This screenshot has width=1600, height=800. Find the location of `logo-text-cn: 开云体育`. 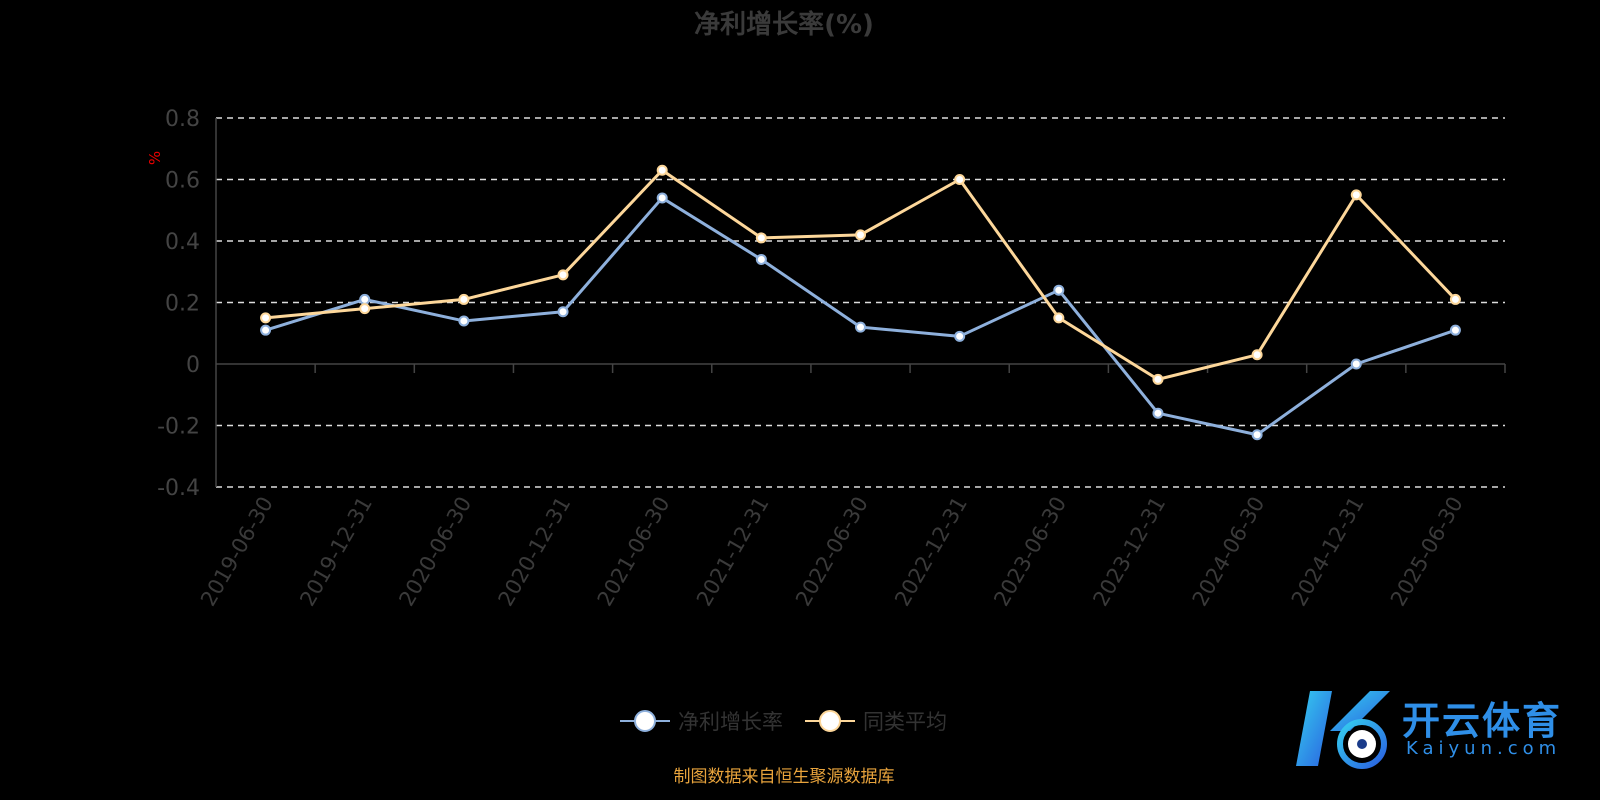

logo-text-cn: 开云体育 is located at coordinates (1482, 721).